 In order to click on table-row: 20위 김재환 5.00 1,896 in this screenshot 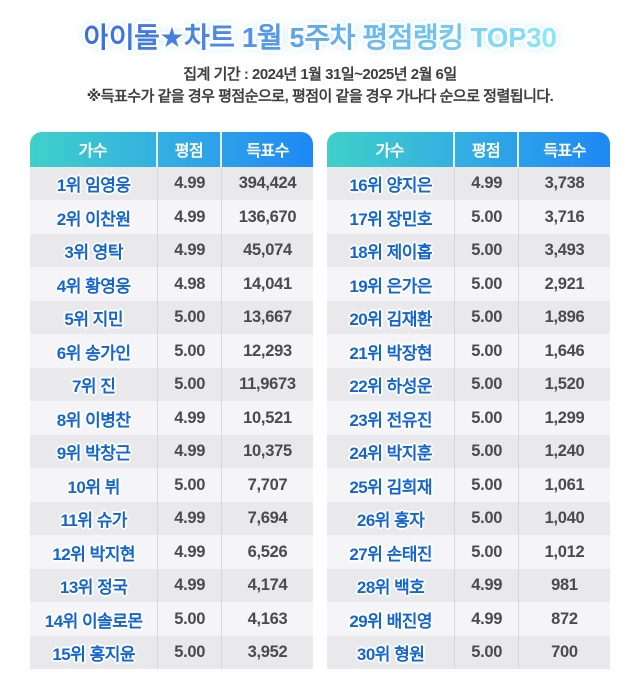, I will do `click(468, 317)`.